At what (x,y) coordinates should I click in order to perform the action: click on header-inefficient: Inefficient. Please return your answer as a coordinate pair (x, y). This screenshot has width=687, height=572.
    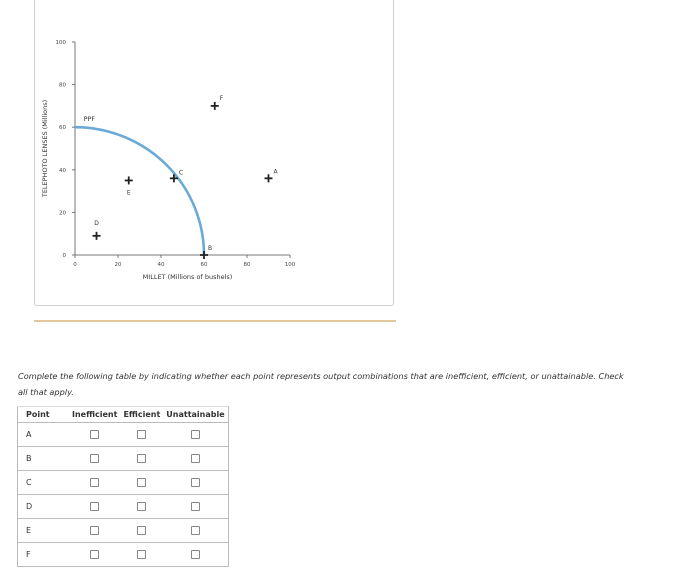
    Looking at the image, I should click on (95, 414).